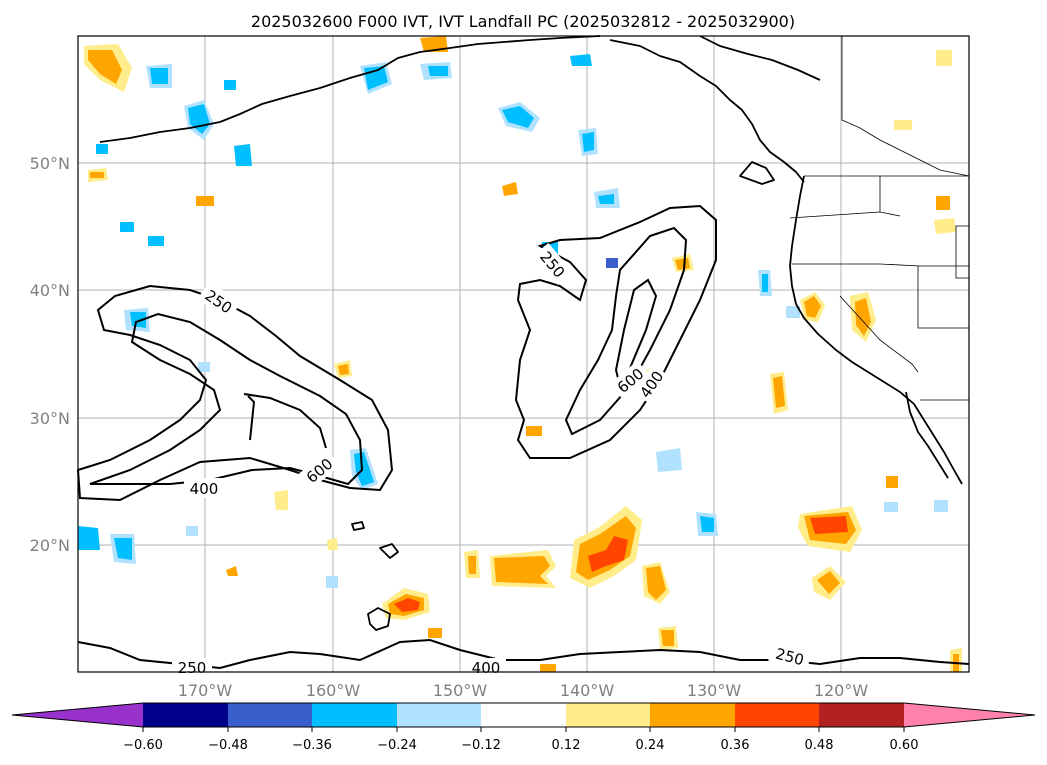  I want to click on lon-label-140w: 140°W, so click(587, 690).